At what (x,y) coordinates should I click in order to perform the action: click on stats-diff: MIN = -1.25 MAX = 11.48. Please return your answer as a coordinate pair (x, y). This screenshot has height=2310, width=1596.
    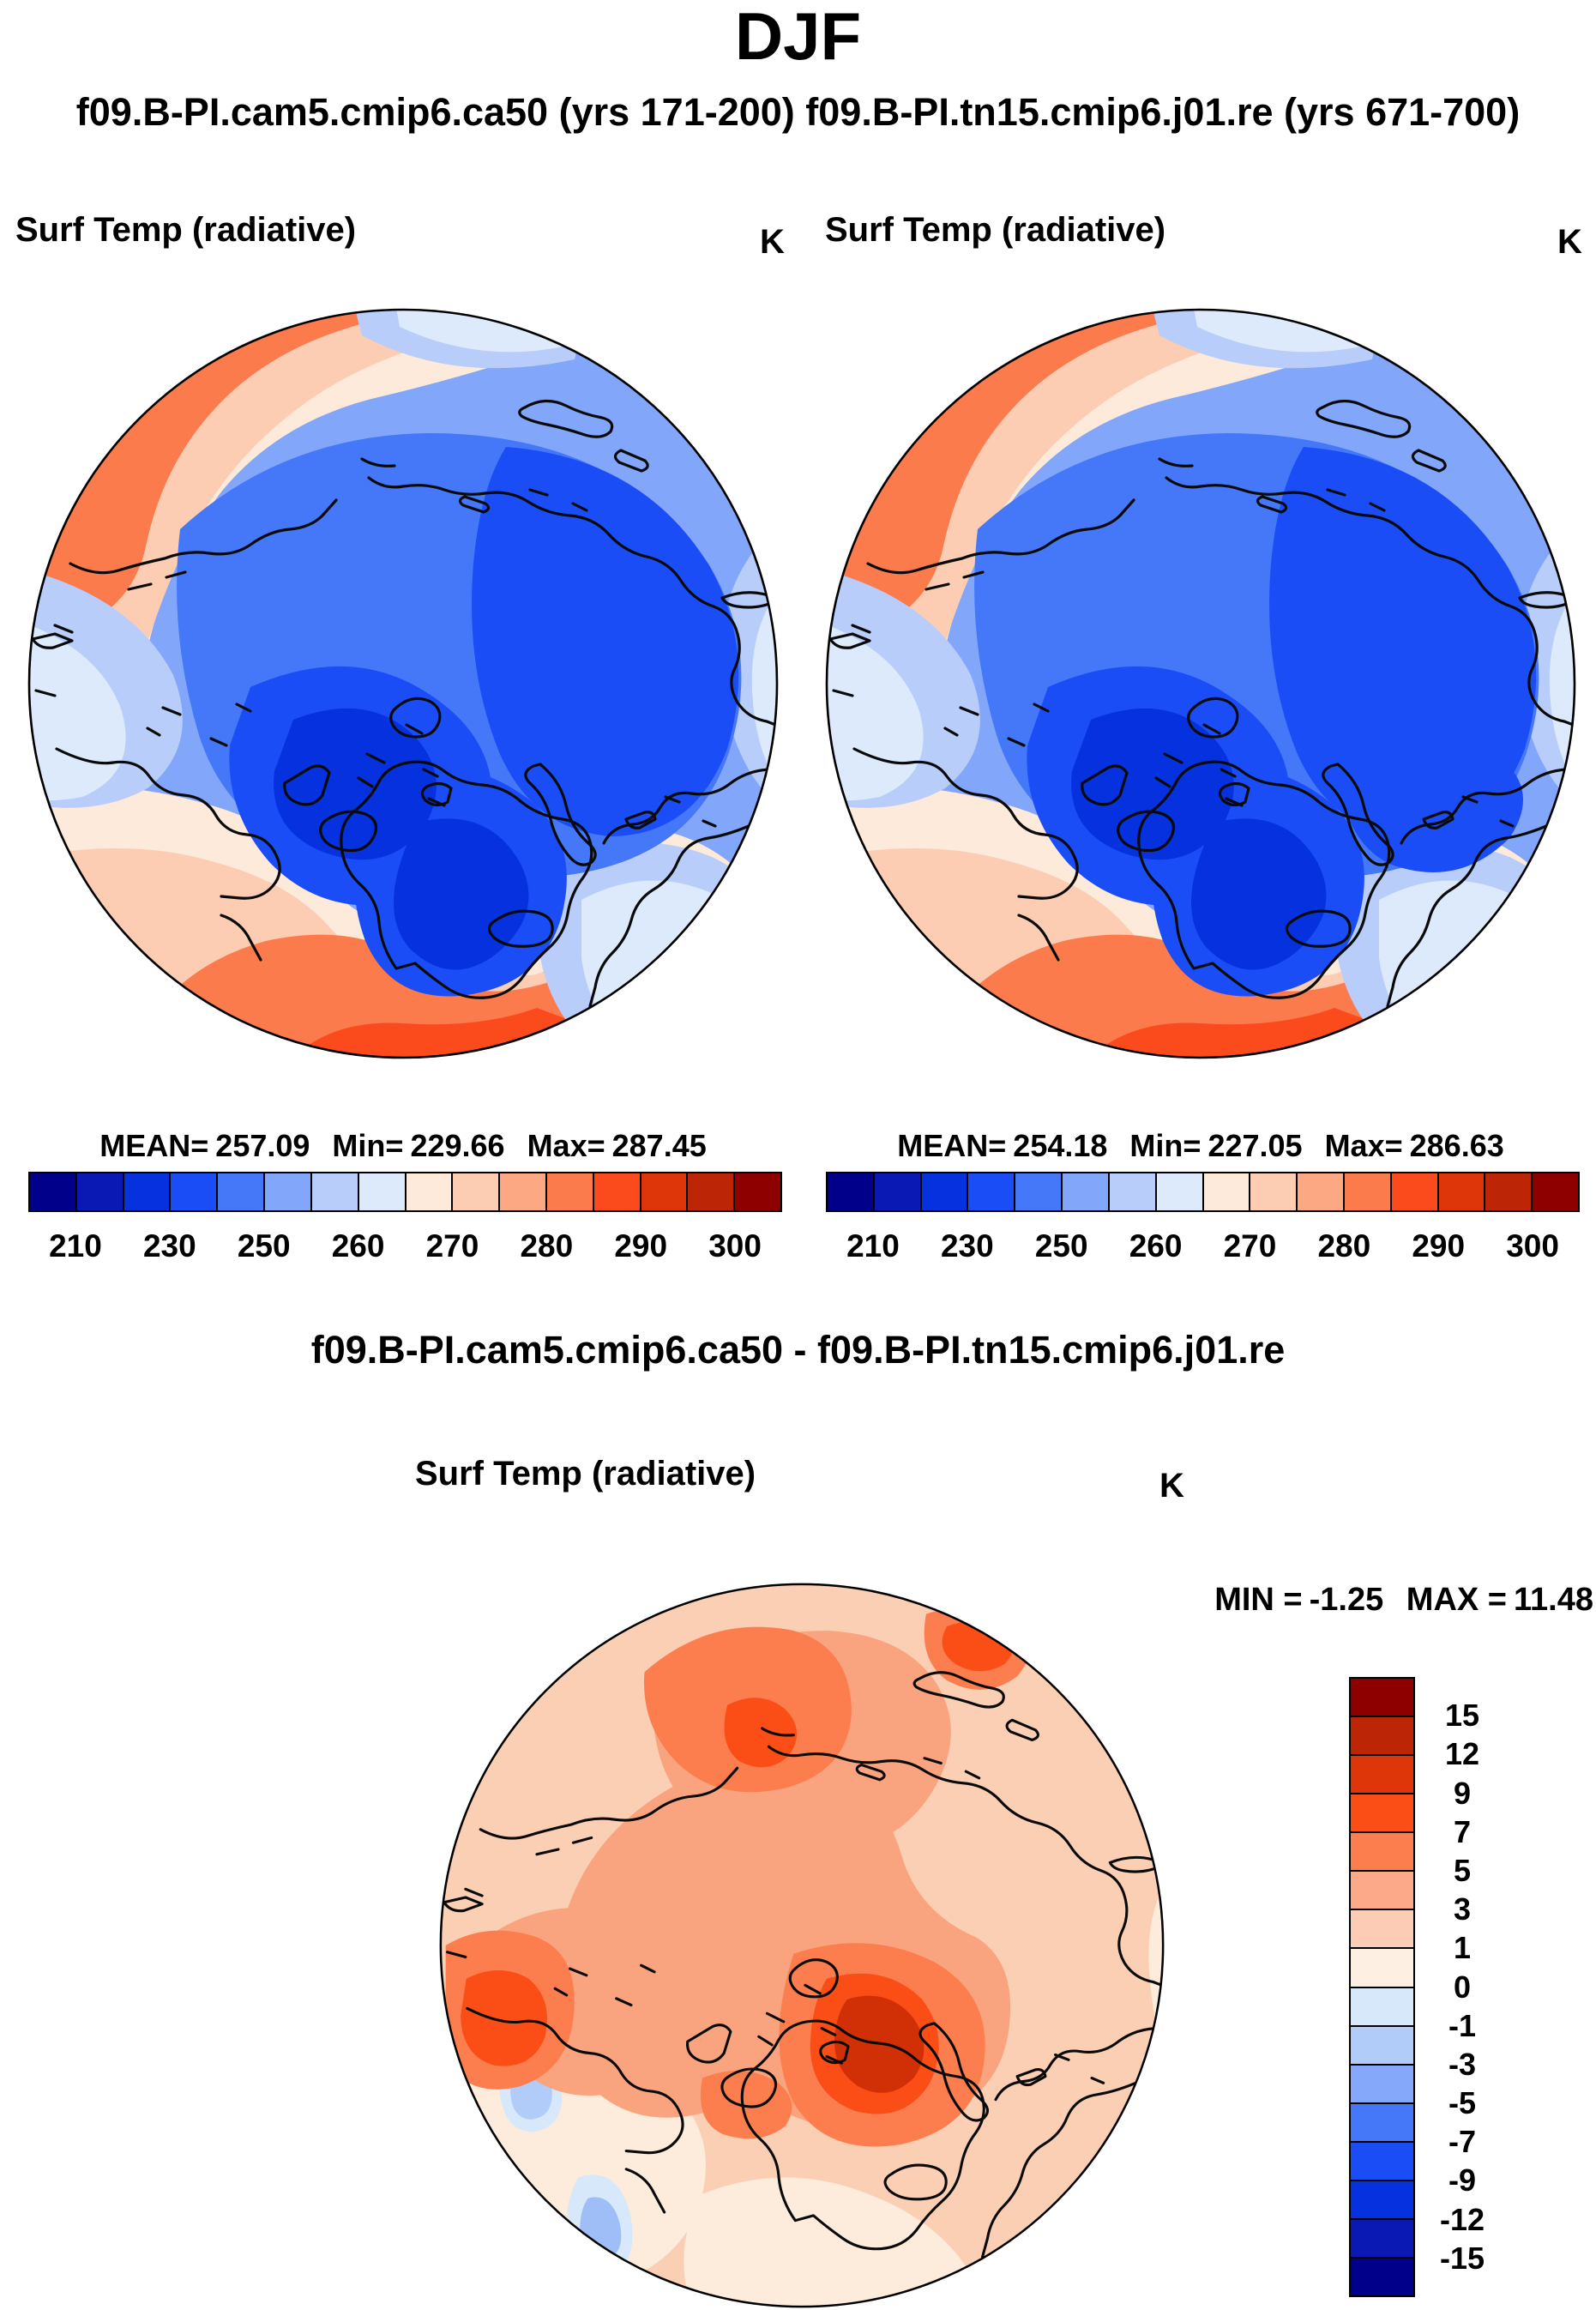
    Looking at the image, I should click on (1397, 1600).